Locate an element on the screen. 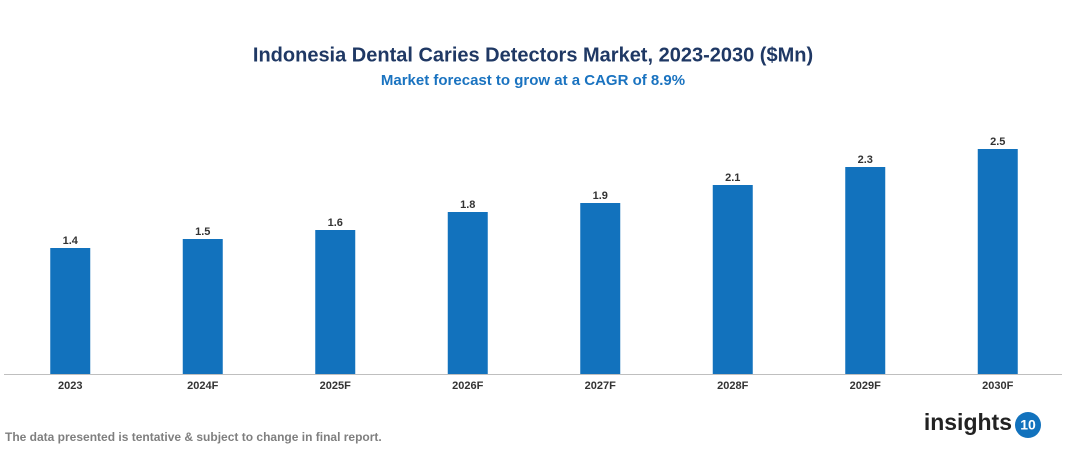 The width and height of the screenshot is (1067, 454). value-label: 1.9 is located at coordinates (600, 196).